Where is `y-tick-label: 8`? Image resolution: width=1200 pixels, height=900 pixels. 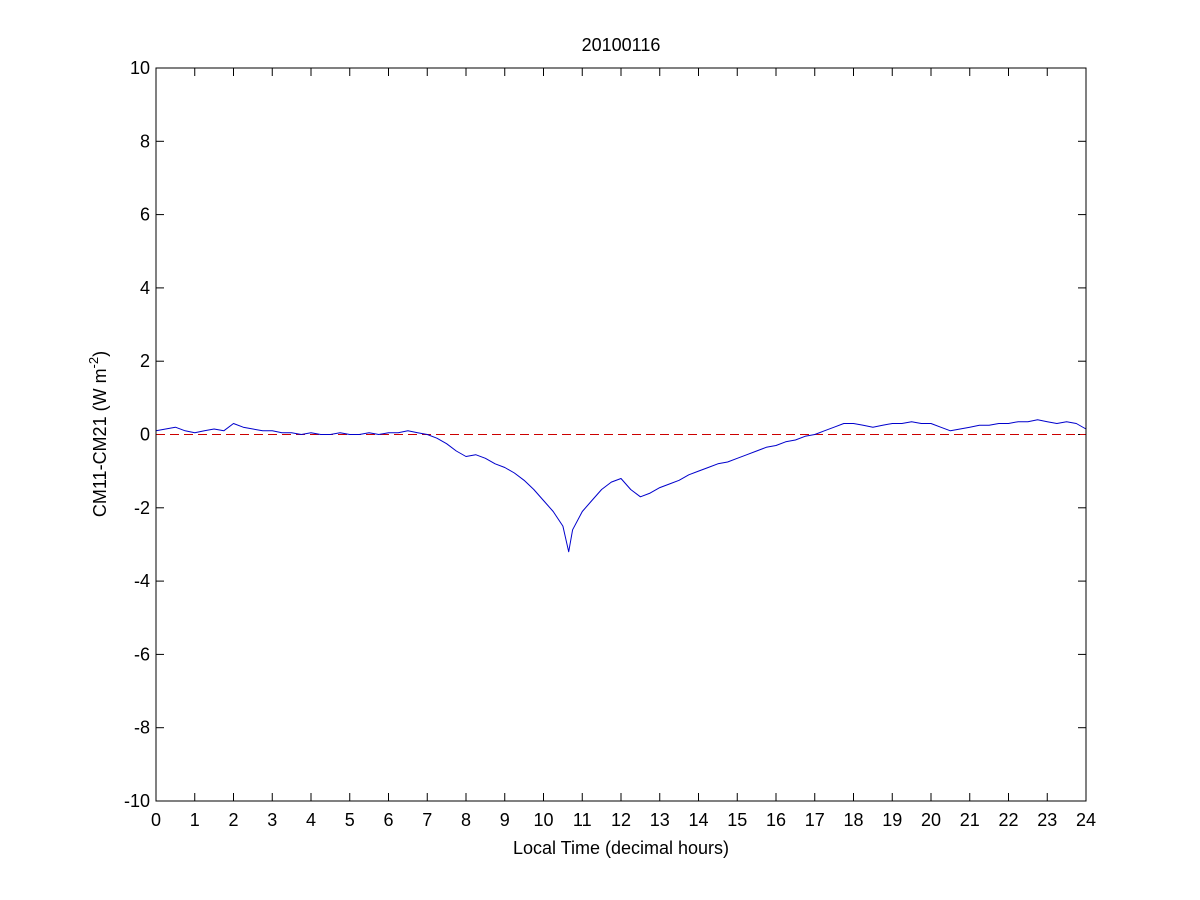
y-tick-label: 8 is located at coordinates (145, 141).